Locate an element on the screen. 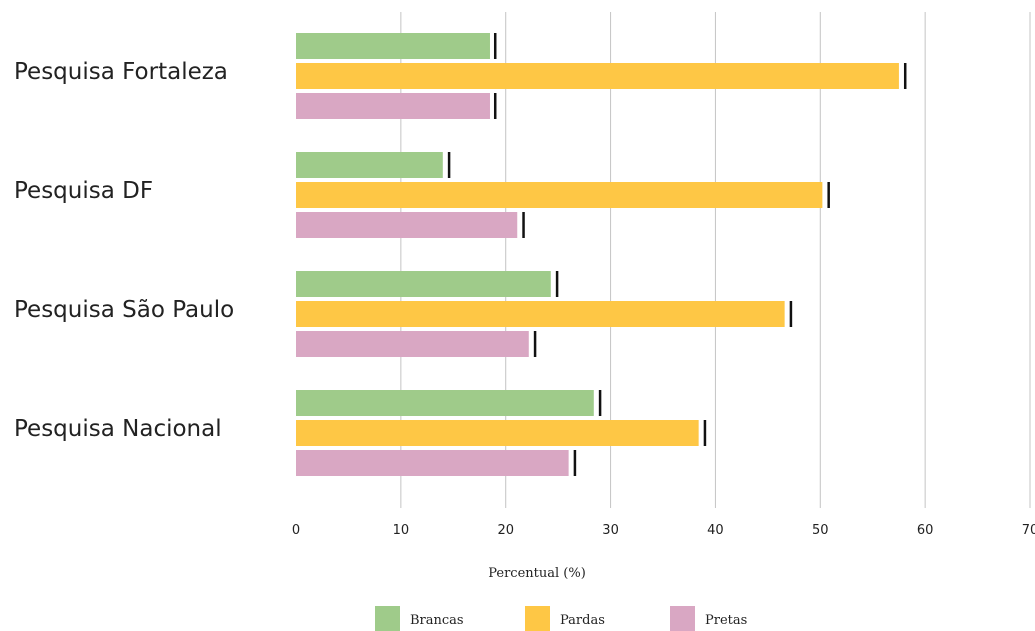  legend-label-pretas: Pretas is located at coordinates (726, 620).